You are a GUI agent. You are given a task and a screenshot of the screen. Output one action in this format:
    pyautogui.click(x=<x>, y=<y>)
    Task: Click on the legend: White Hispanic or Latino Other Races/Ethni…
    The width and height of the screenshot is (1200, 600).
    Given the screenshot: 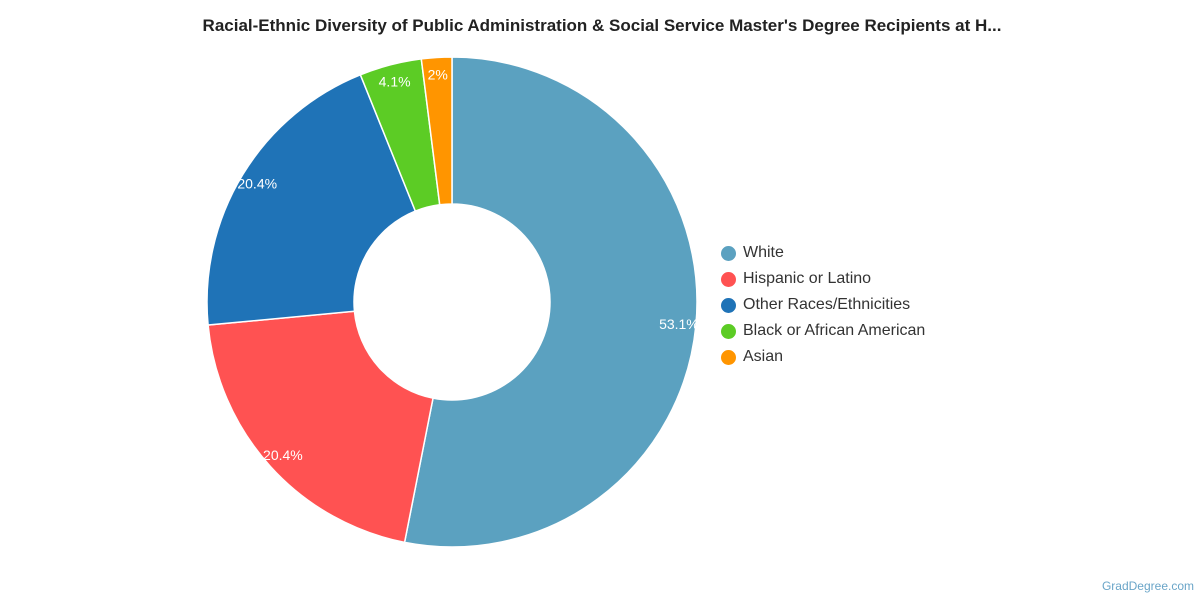 What is the action you would take?
    pyautogui.click(x=823, y=305)
    